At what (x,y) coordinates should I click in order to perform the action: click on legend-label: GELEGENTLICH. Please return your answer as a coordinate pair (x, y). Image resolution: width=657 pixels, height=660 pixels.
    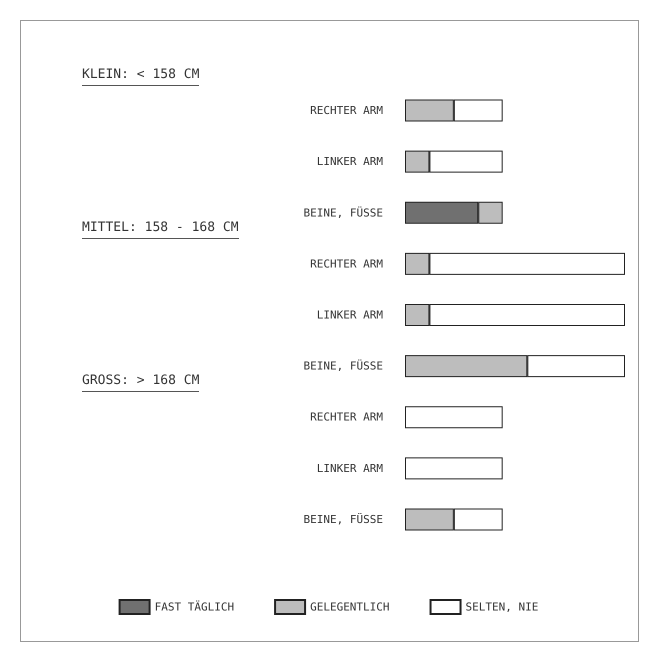
    Looking at the image, I should click on (350, 607).